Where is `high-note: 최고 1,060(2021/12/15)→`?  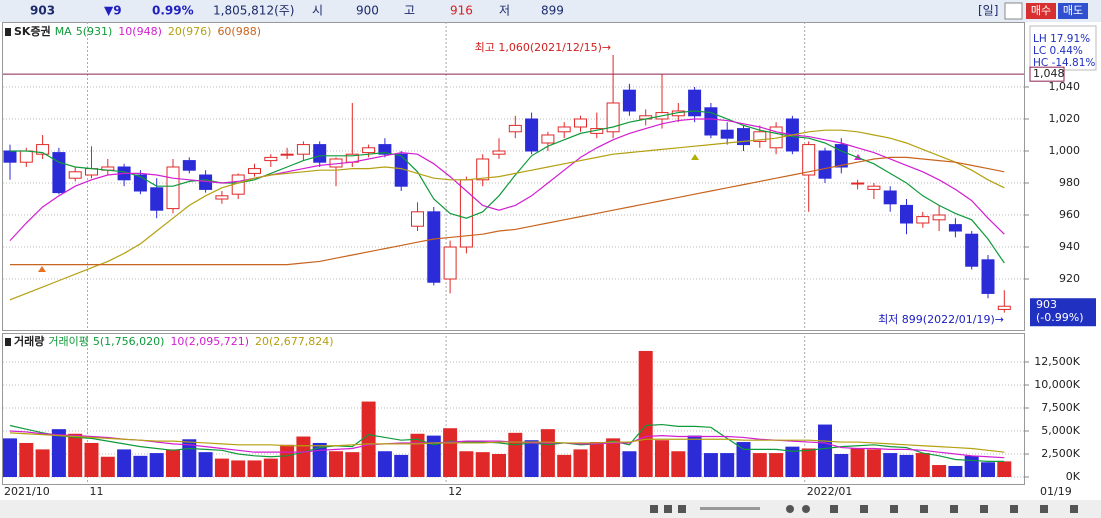
high-note: 최고 1,060(2021/12/15)→ is located at coordinates (543, 47).